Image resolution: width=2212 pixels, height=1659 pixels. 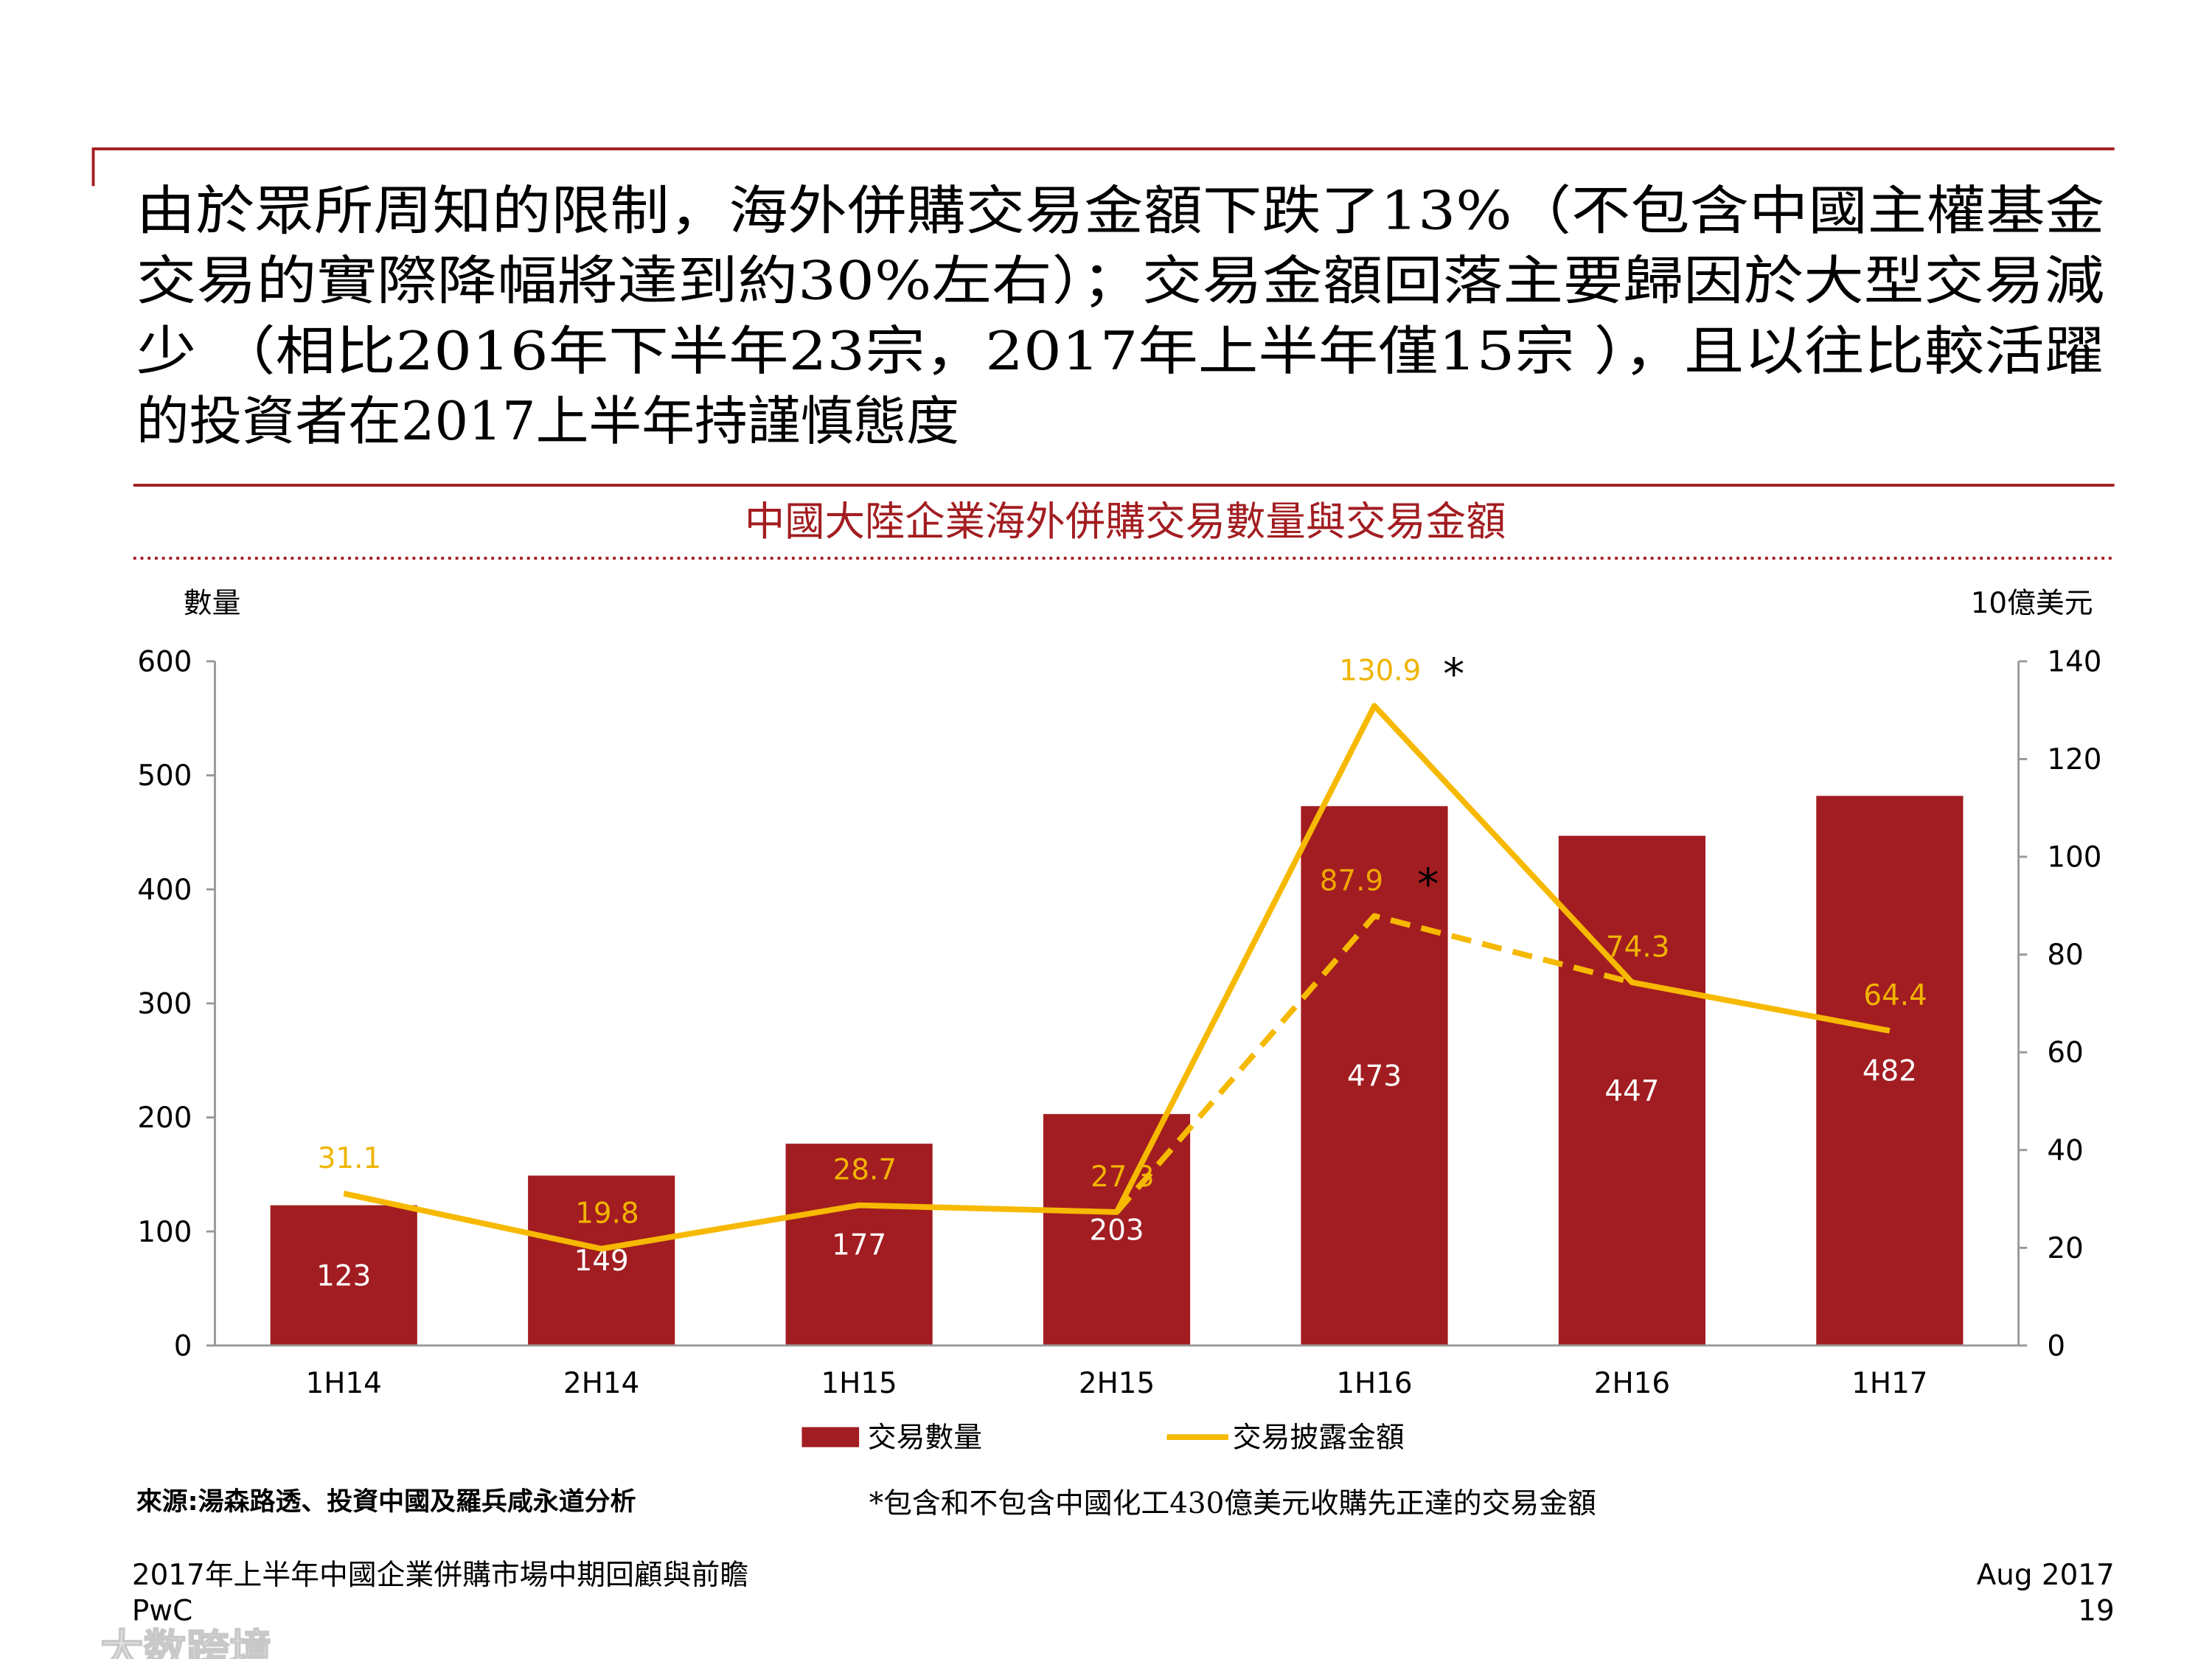 What do you see at coordinates (607, 1214) in the screenshot?
I see `line-value-label: 19.8` at bounding box center [607, 1214].